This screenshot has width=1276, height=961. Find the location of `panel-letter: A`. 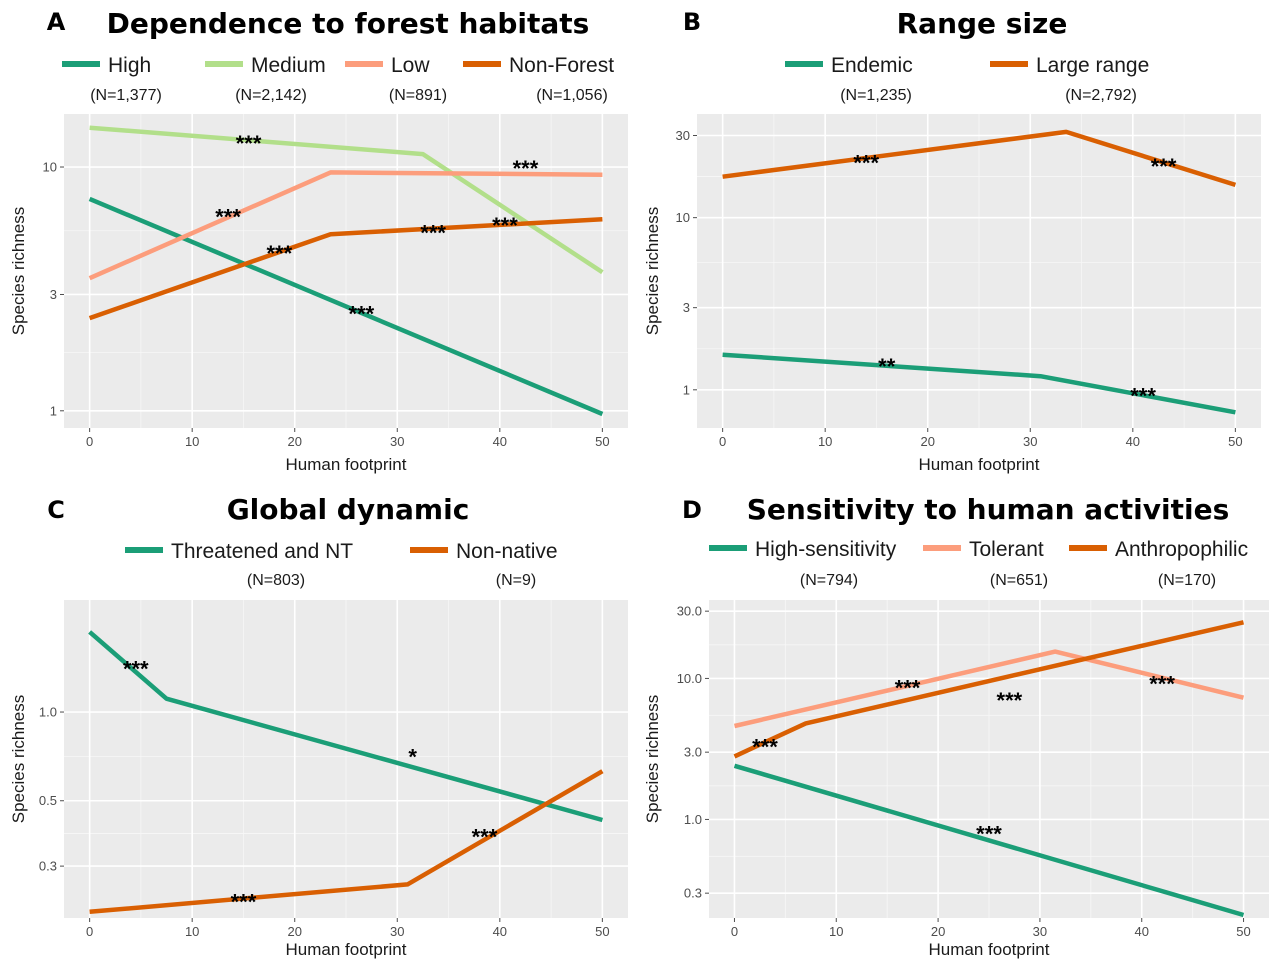

panel-letter: A is located at coordinates (56, 22).